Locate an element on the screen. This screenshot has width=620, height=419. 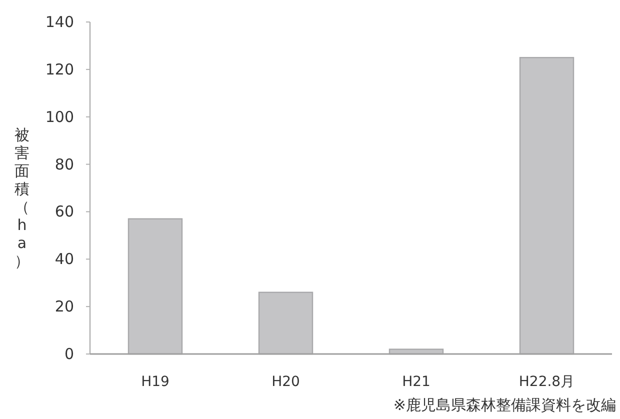
text: ※鹿児島県森林整備課資料を改編 is located at coordinates (504, 405).